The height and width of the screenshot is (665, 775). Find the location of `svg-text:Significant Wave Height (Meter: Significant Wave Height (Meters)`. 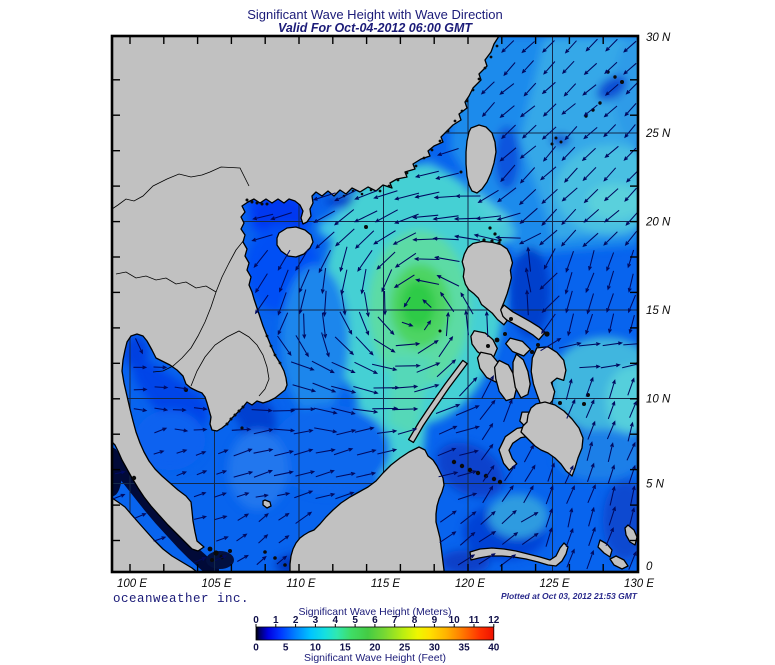

svg-text:Significant Wave Height (Meter: Significant Wave Height (Meters) is located at coordinates (374, 612).